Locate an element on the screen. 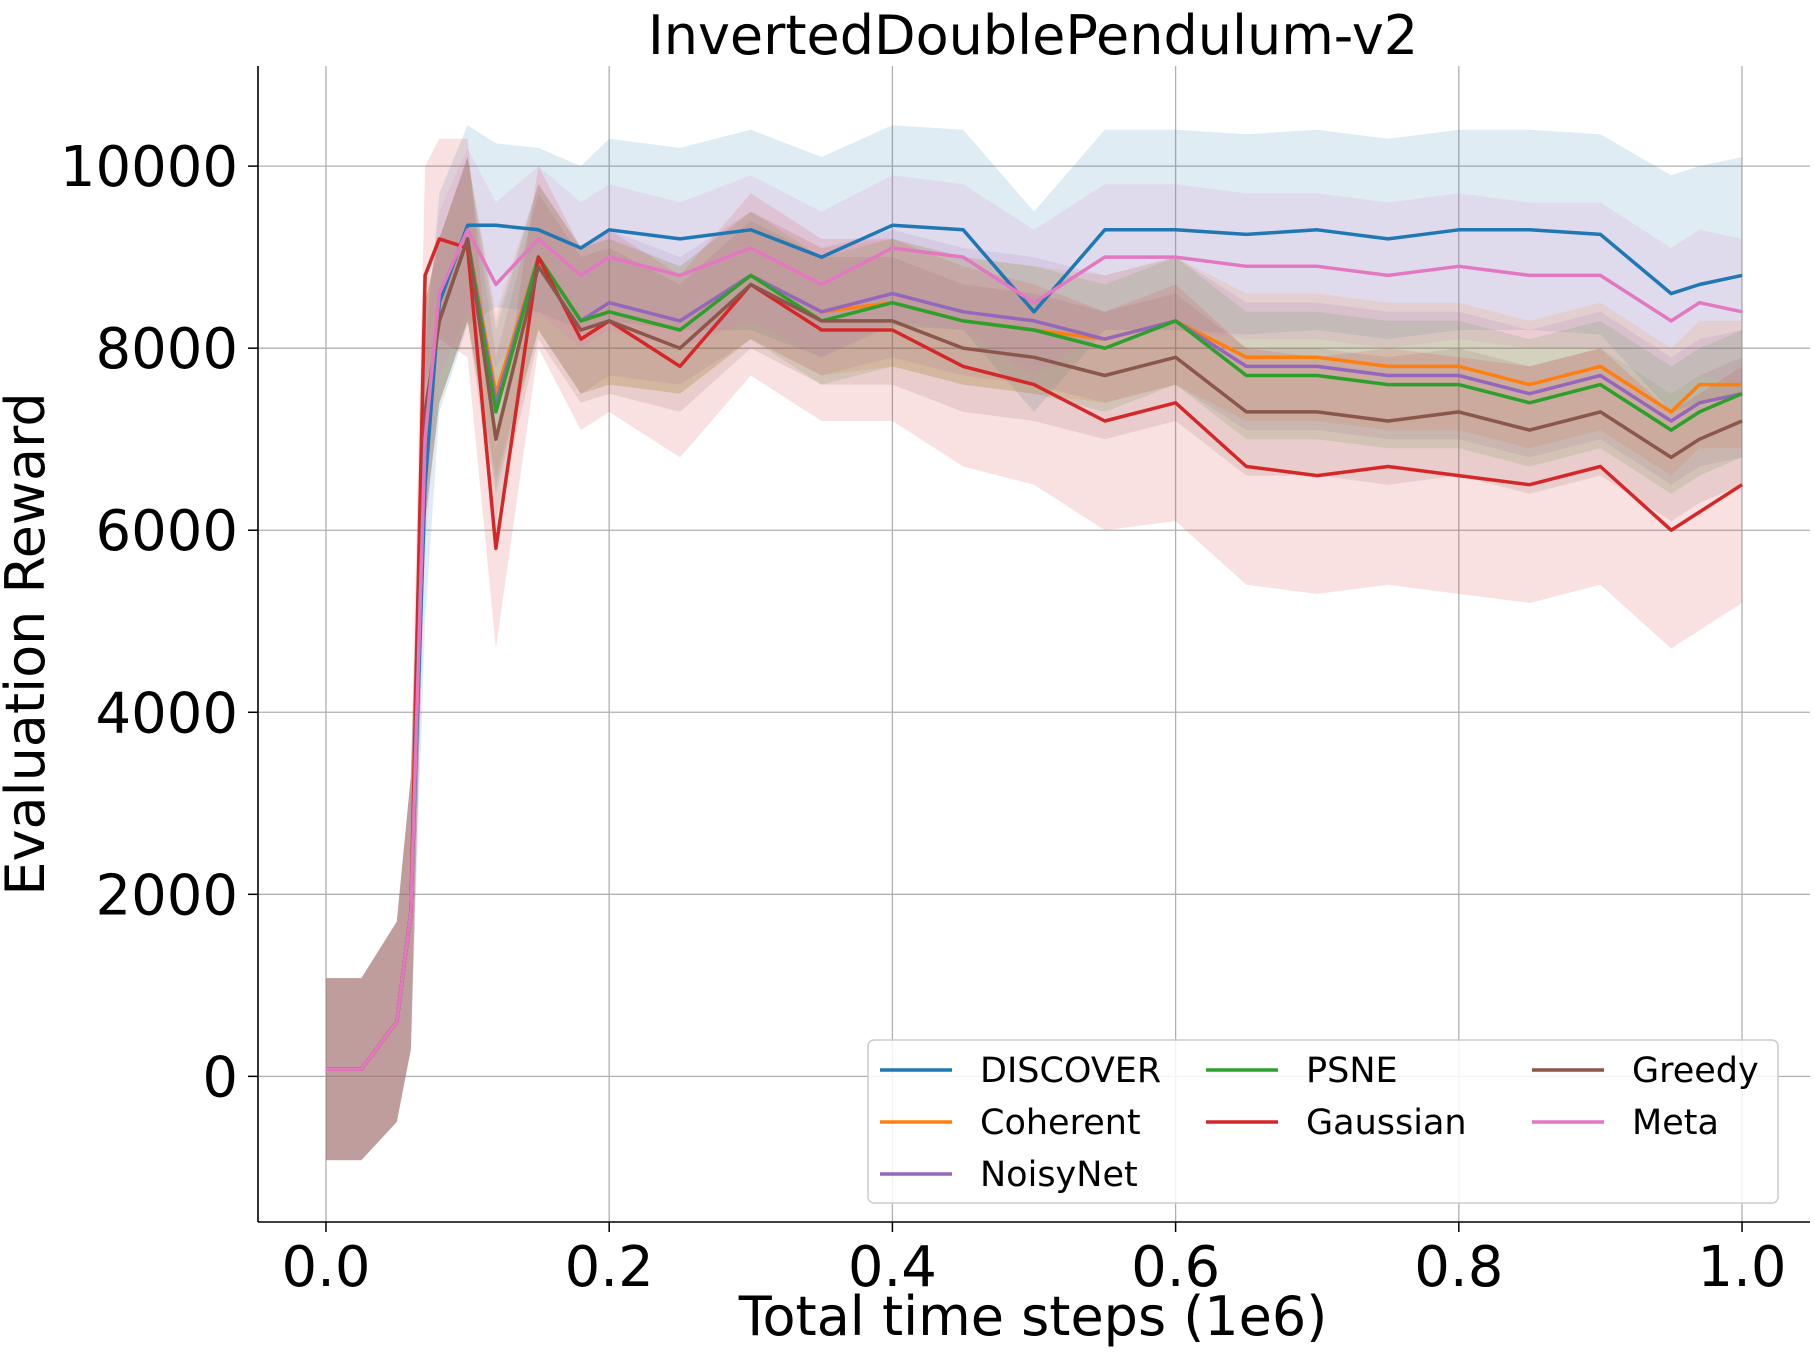  y-tick-label: 2000 is located at coordinates (166, 895).